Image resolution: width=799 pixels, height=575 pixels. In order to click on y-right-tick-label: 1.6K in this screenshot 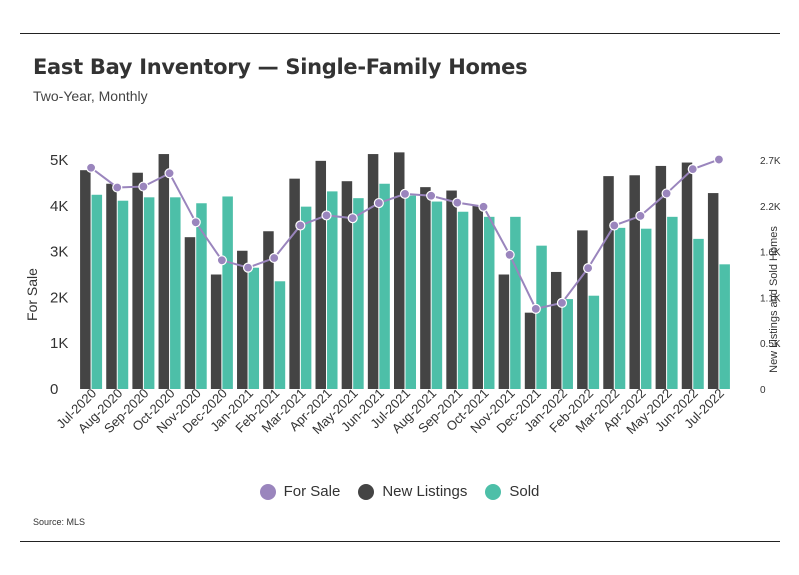, I will do `click(770, 253)`.